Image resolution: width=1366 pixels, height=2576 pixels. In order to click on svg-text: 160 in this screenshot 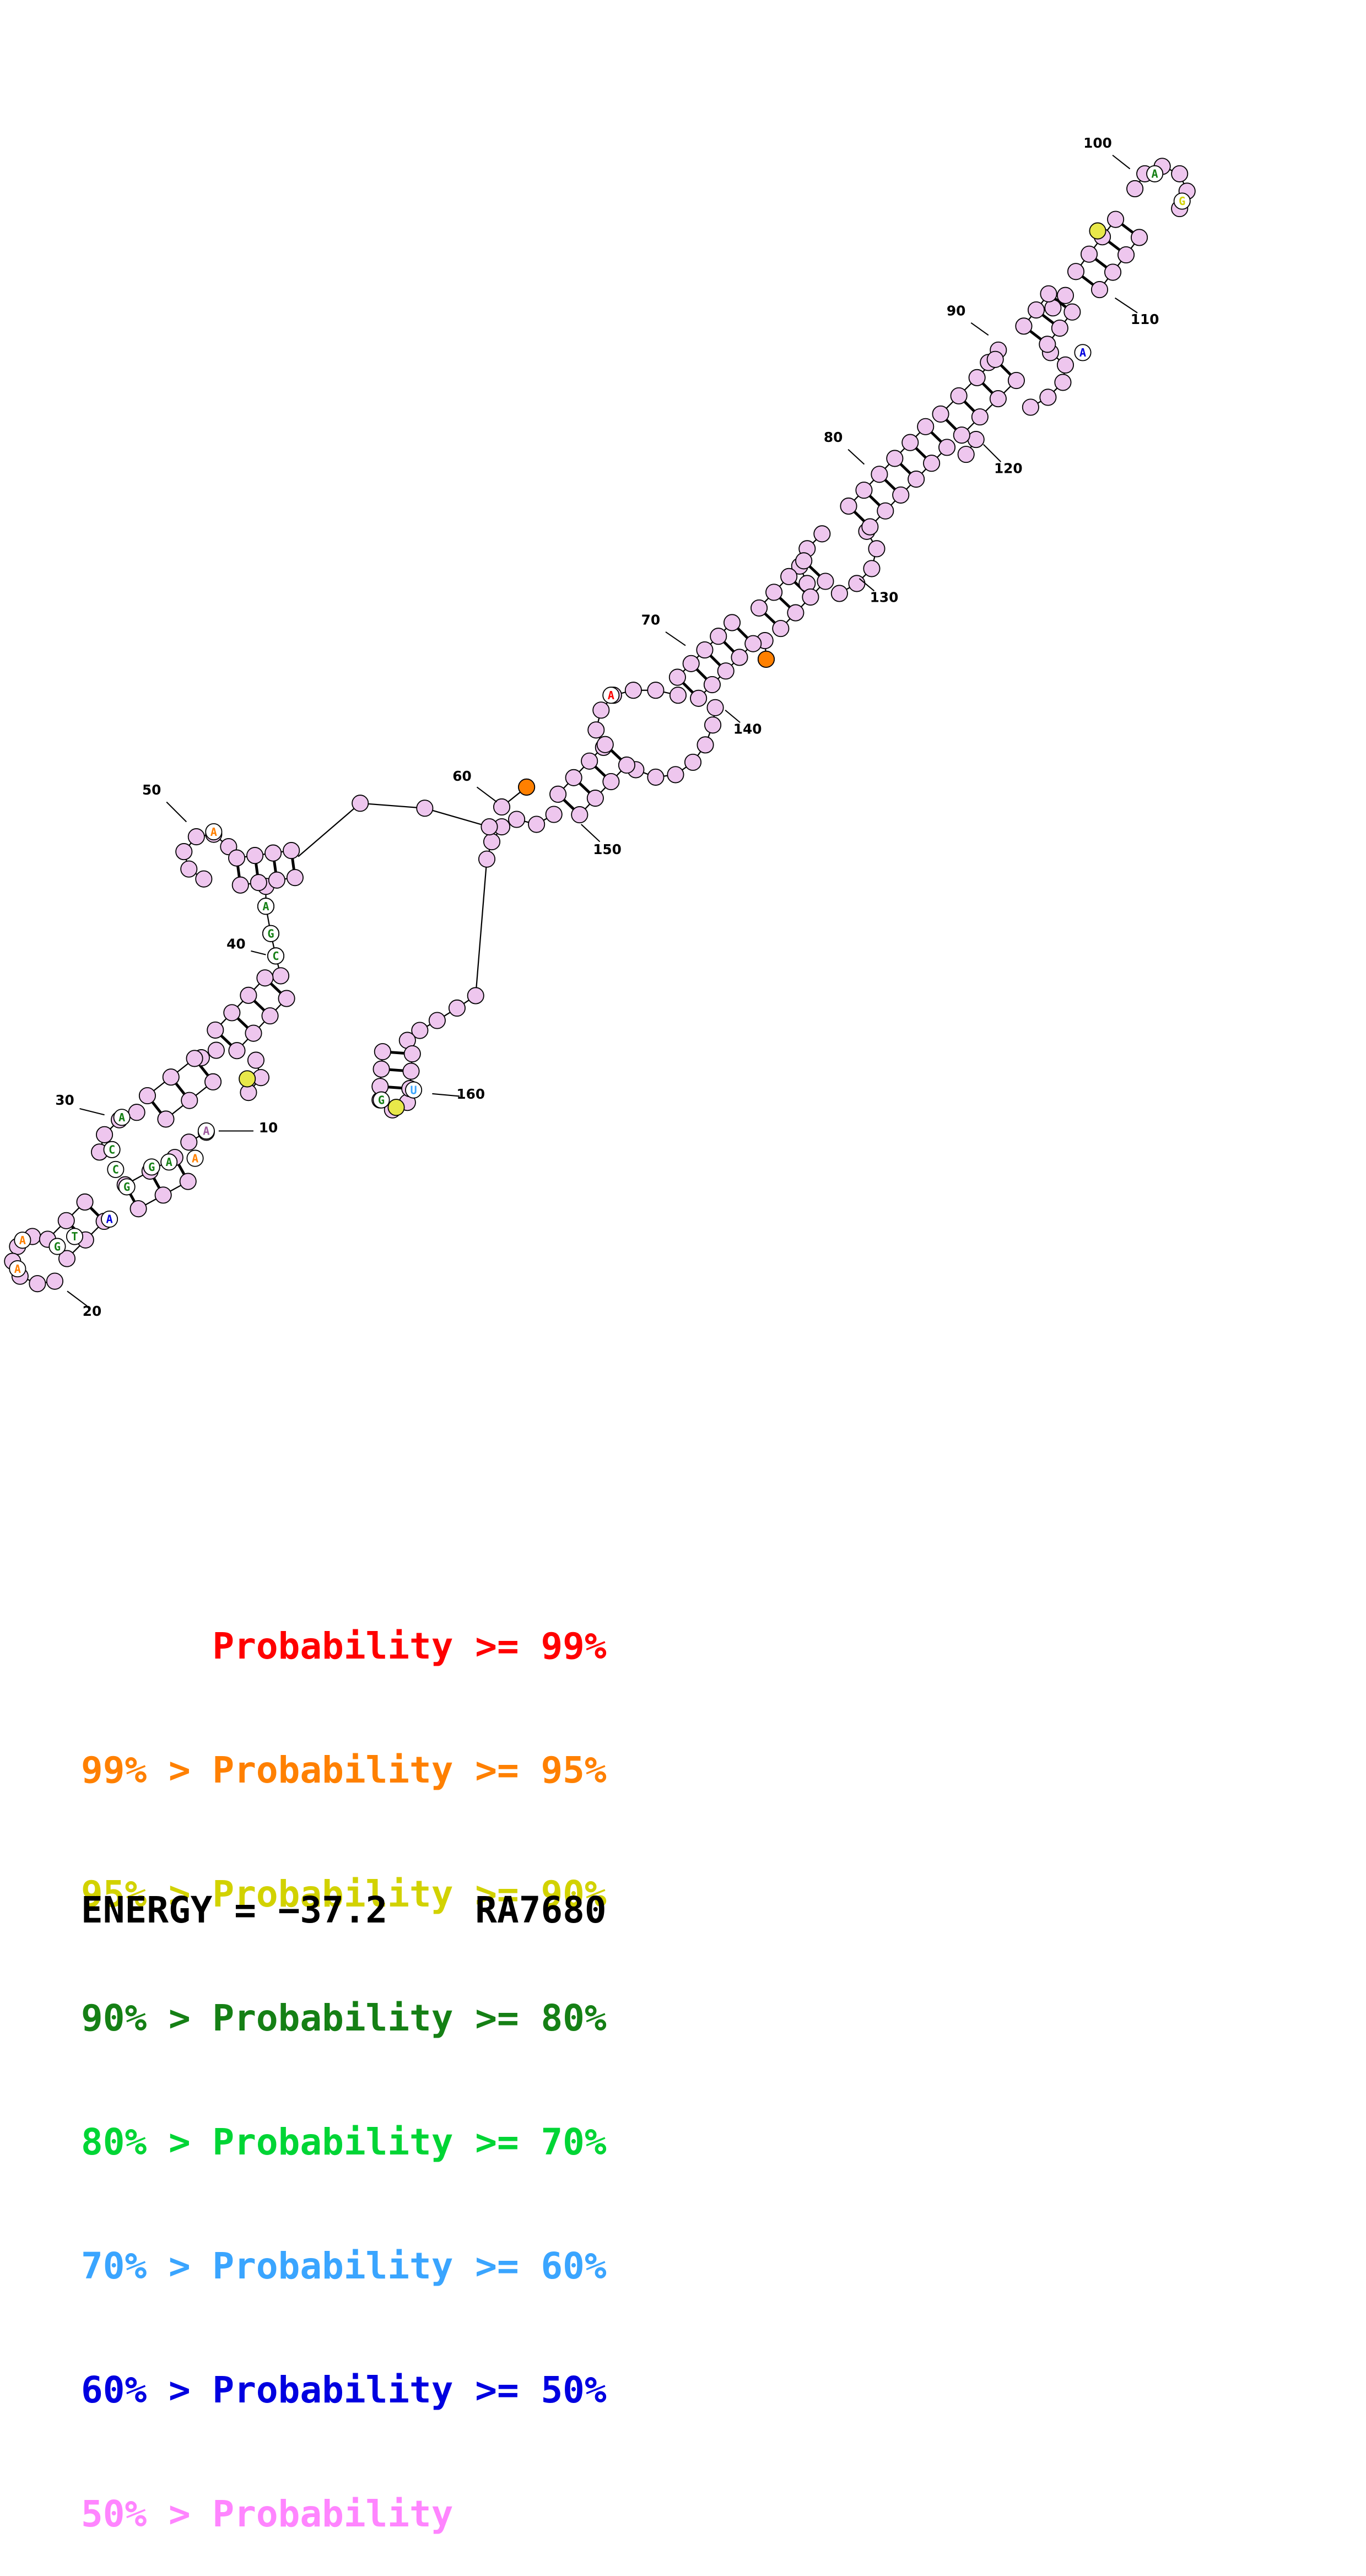, I will do `click(471, 1094)`.